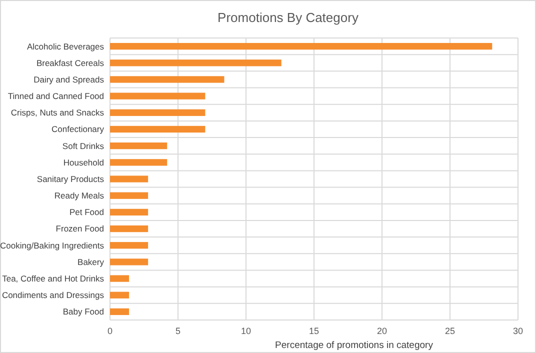 This screenshot has width=536, height=353. I want to click on y-tick-label: Ready Meals, so click(79, 195).